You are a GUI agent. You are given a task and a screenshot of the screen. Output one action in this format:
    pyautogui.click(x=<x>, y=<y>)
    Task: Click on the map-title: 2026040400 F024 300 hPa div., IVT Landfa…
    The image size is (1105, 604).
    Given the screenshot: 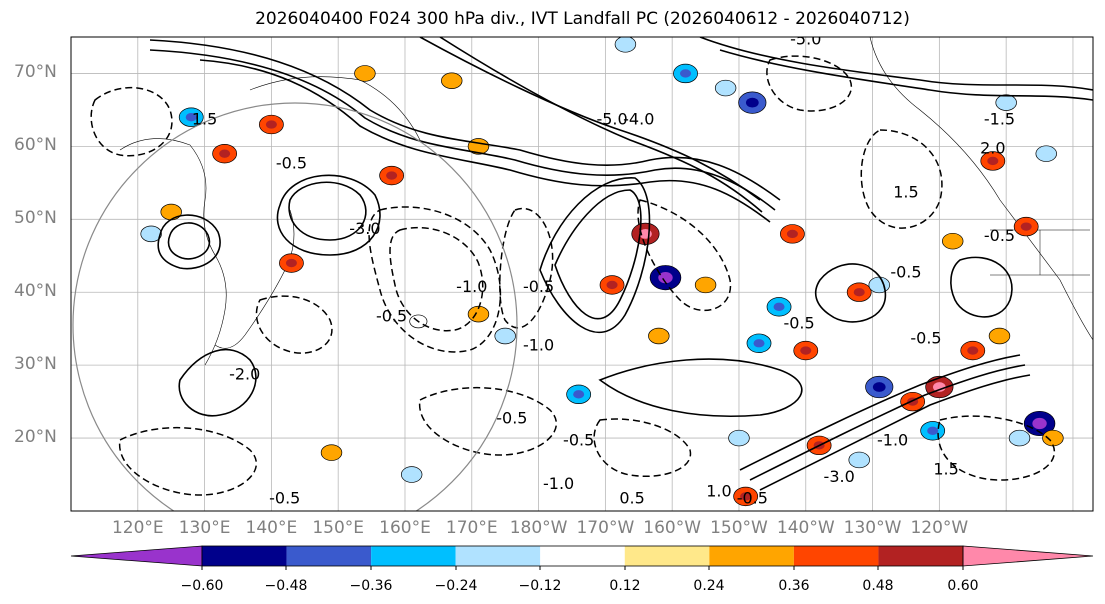 What is the action you would take?
    pyautogui.click(x=582, y=19)
    